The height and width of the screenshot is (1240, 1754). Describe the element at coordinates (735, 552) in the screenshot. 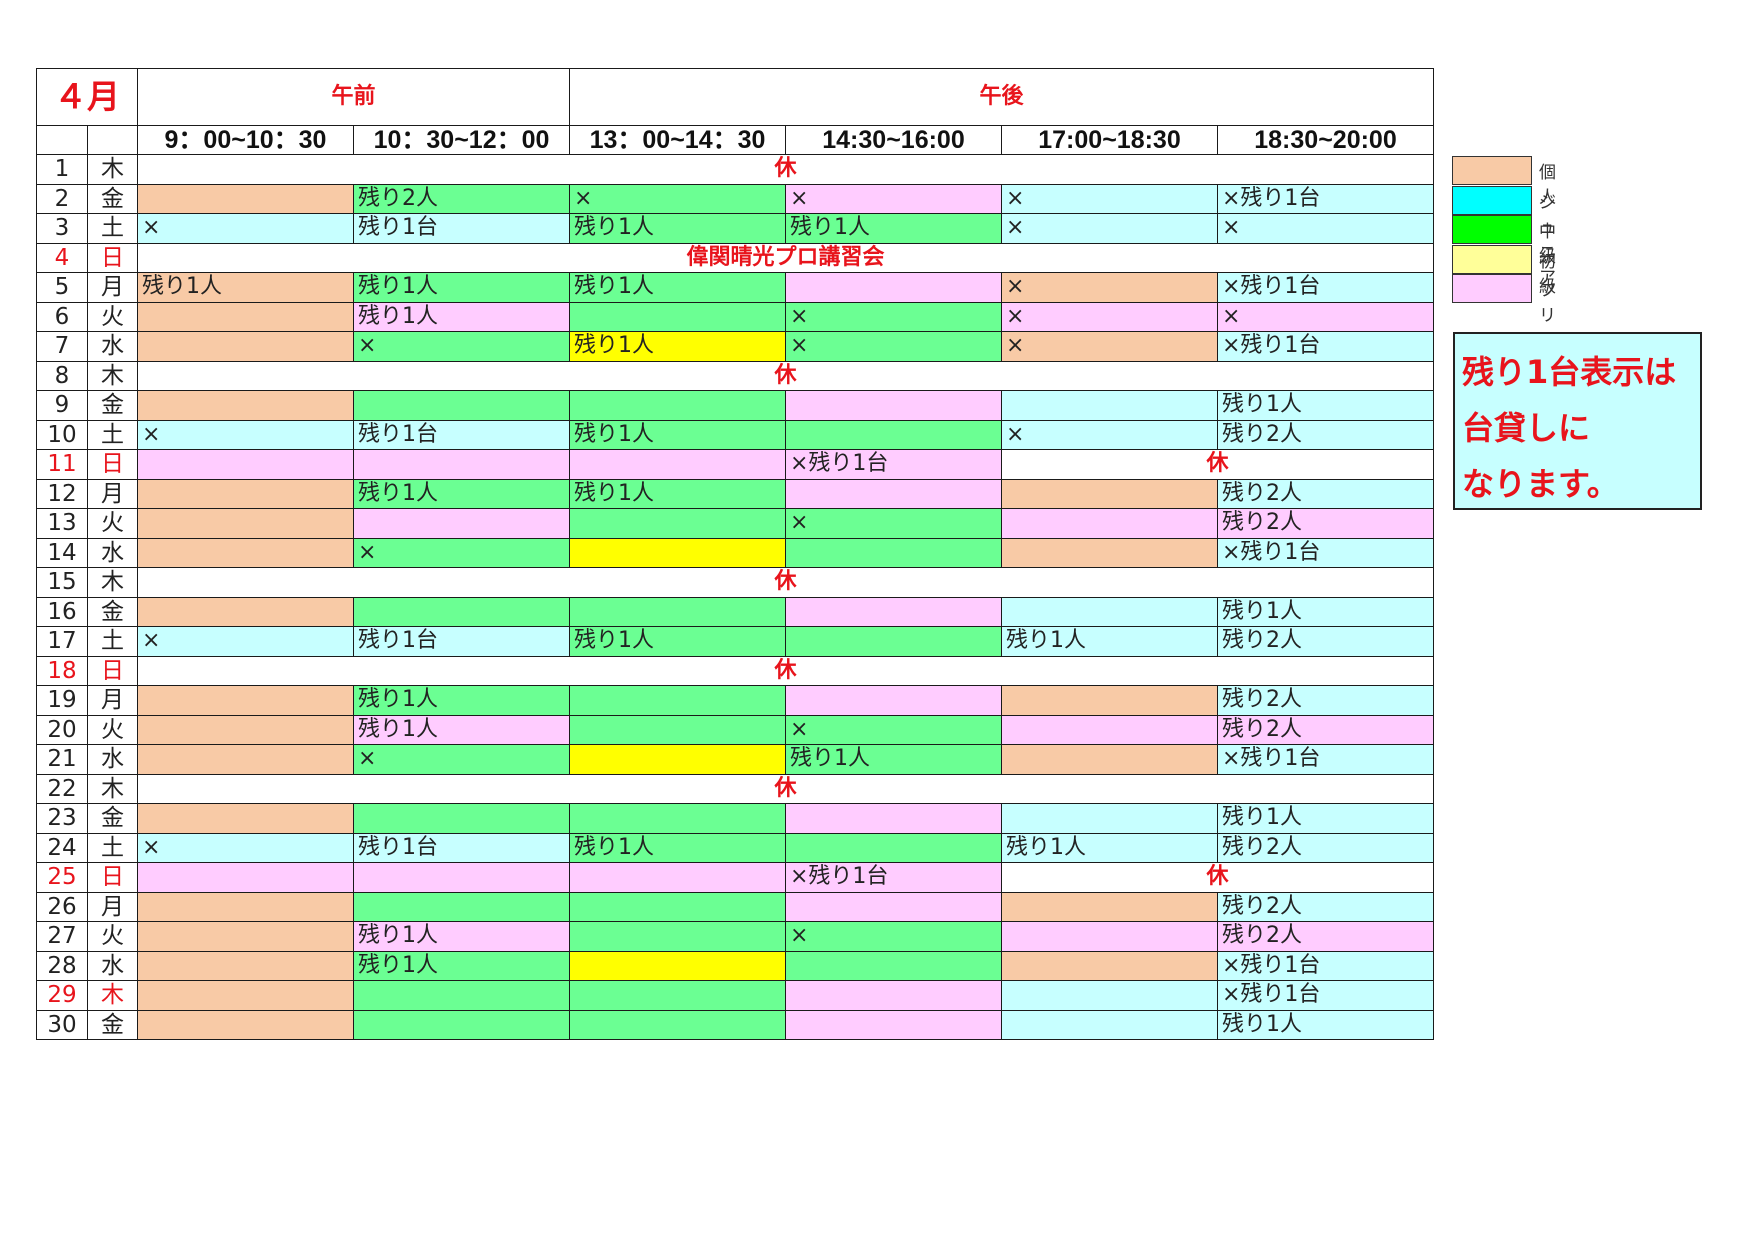

I see `schedule-row: 14 水 × ×残り1台` at that location.